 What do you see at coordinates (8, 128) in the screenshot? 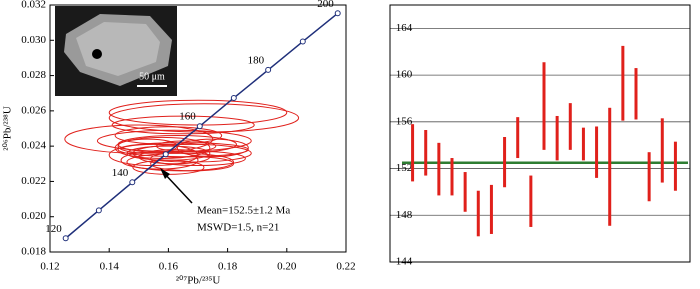
I see `y-axis-label: ²⁰⁶Pb/²³⁸U` at bounding box center [8, 128].